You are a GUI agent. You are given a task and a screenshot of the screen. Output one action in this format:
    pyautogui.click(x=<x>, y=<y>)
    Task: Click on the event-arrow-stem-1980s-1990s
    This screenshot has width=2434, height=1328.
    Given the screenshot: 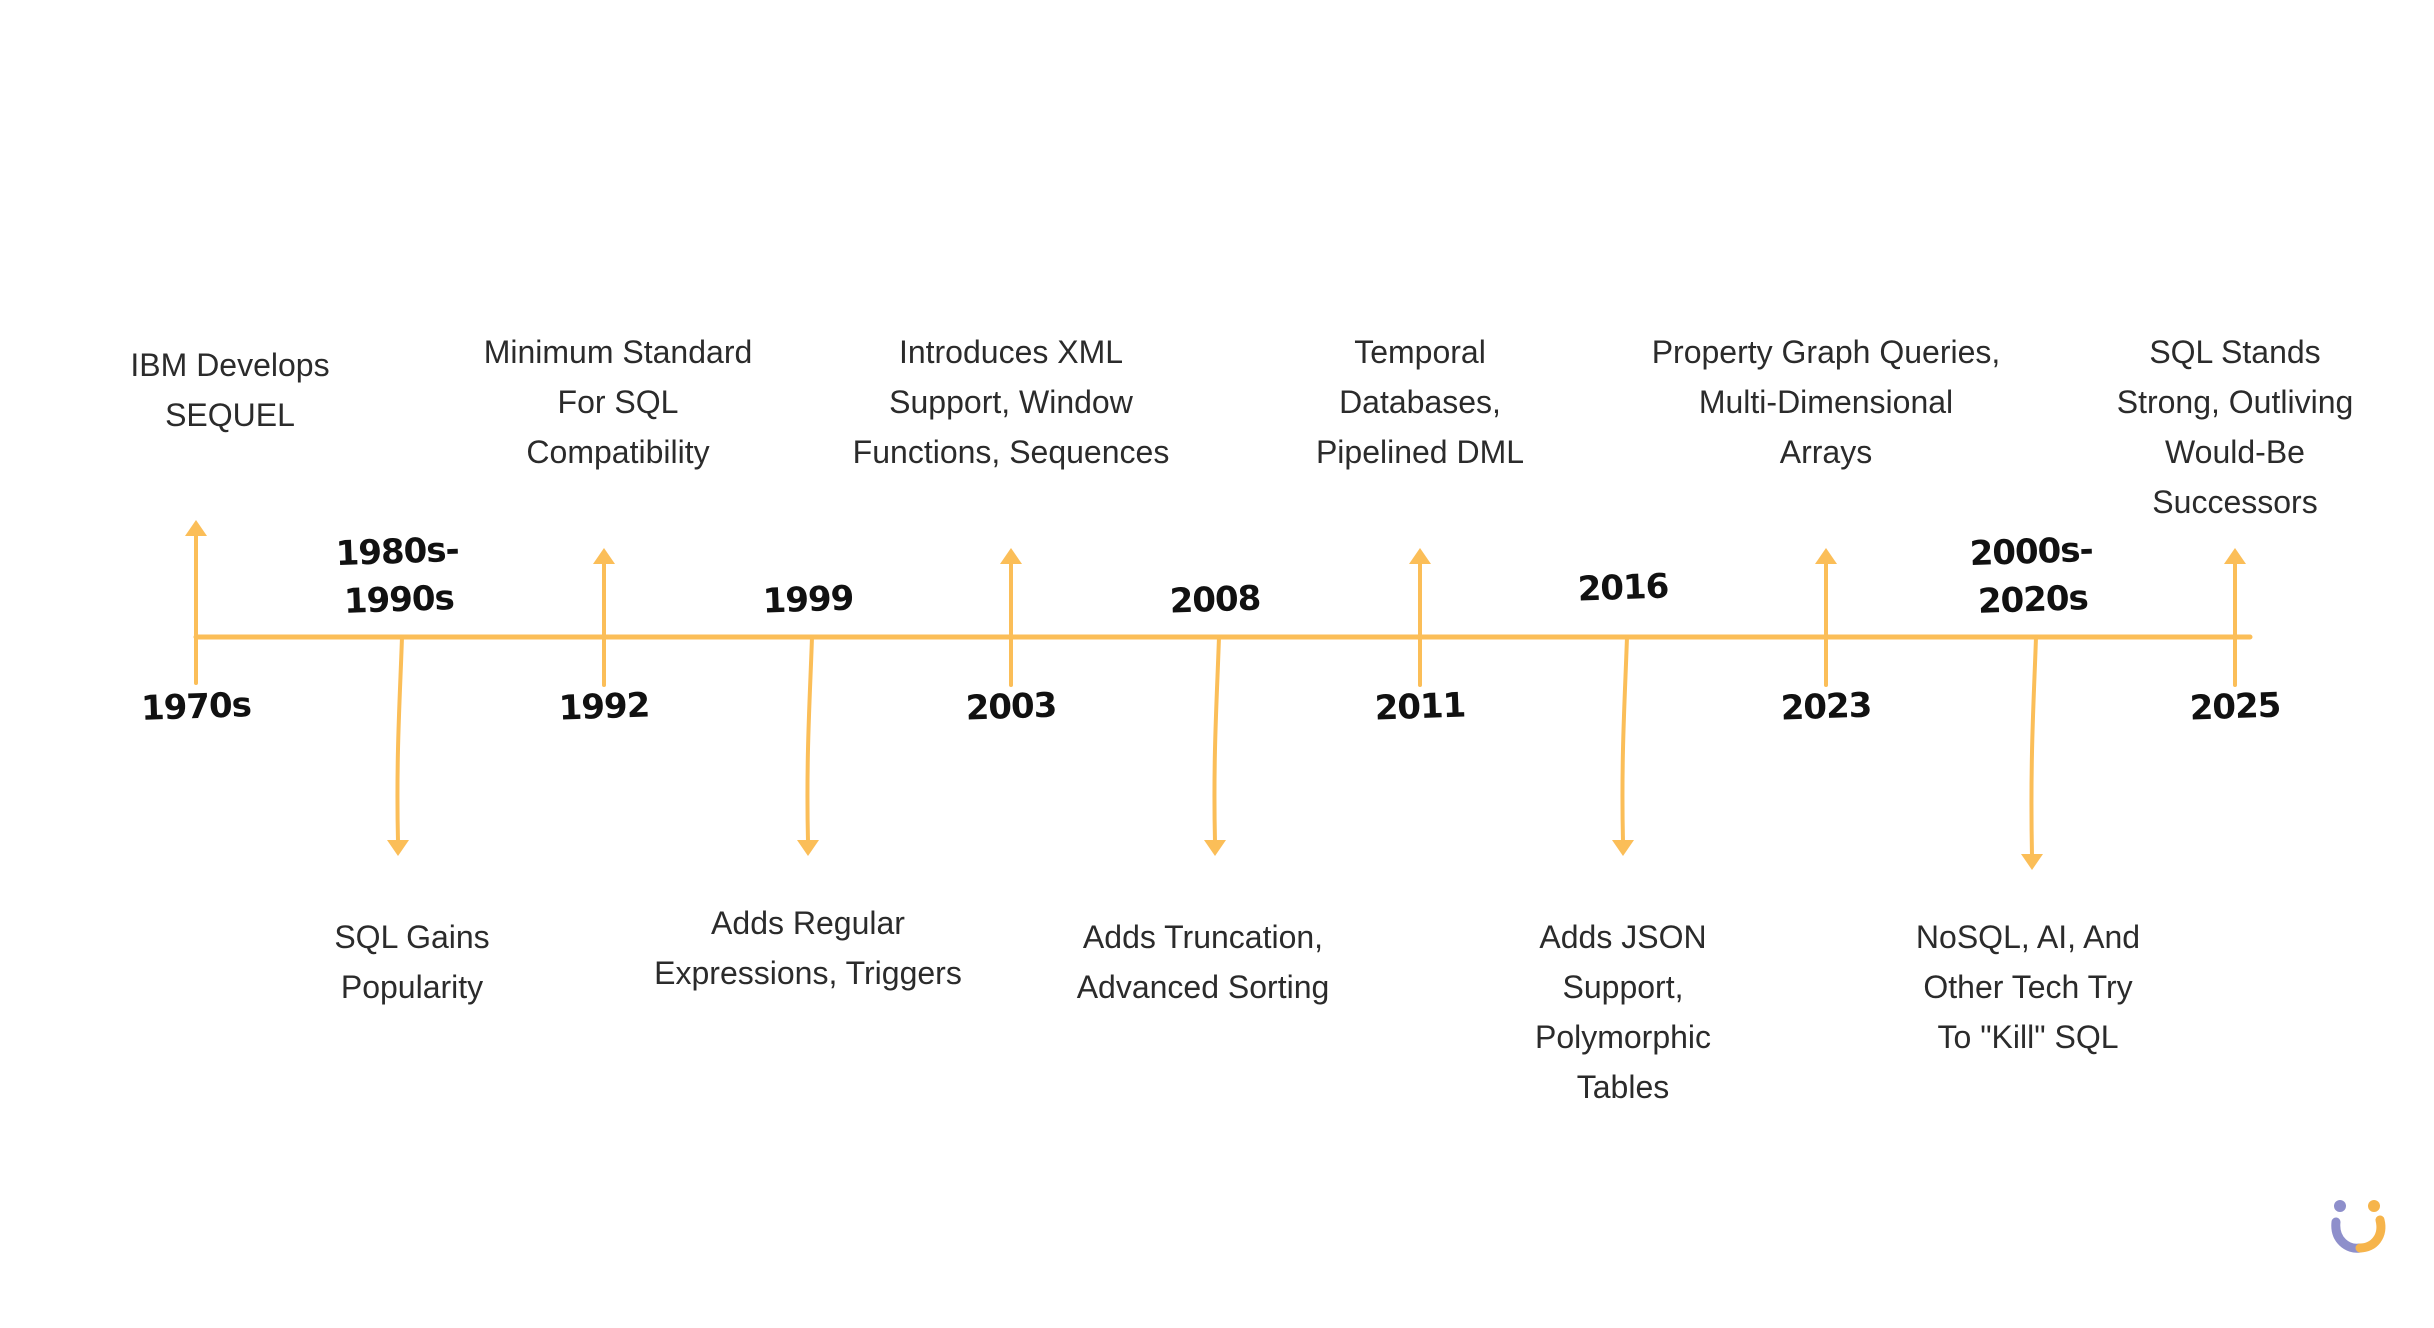 What is the action you would take?
    pyautogui.click(x=399, y=739)
    